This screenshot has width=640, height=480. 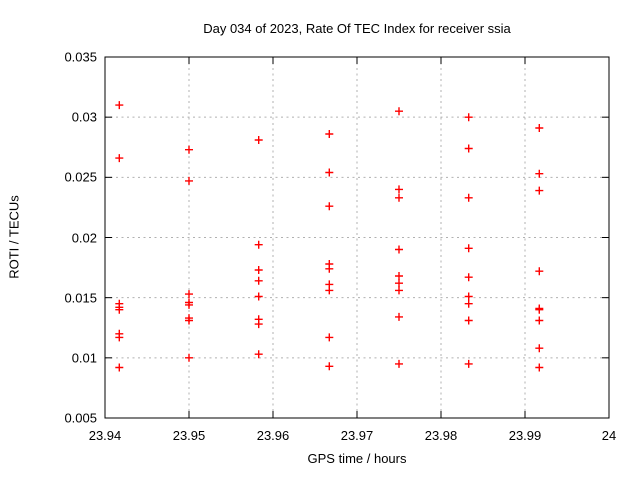 I want to click on y-tick-label: 0.01, so click(x=84, y=358).